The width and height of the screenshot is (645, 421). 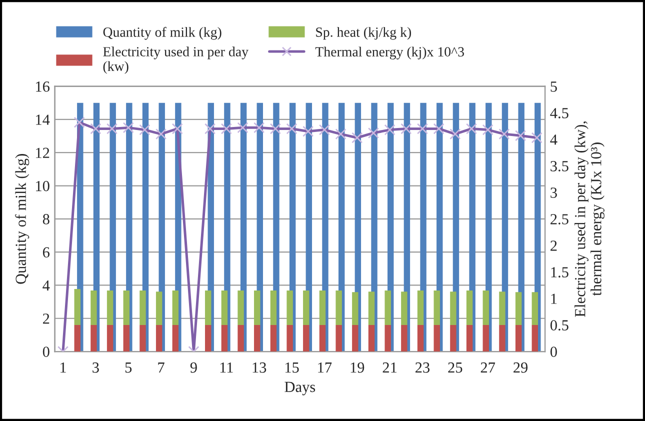 What do you see at coordinates (357, 367) in the screenshot?
I see `x-tick-label: 19` at bounding box center [357, 367].